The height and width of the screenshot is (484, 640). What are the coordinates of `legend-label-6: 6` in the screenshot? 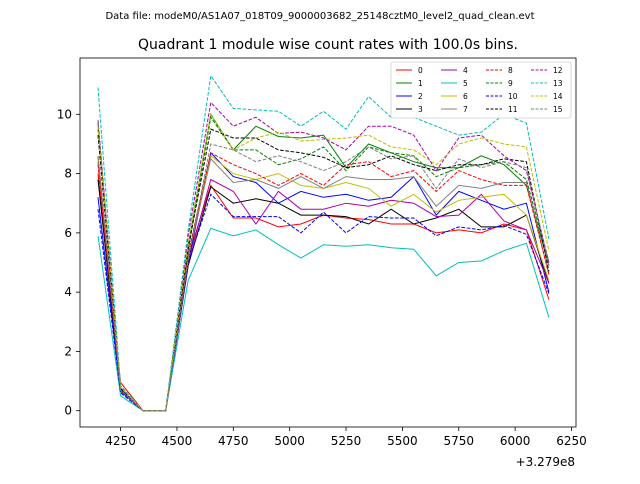 It's located at (465, 96).